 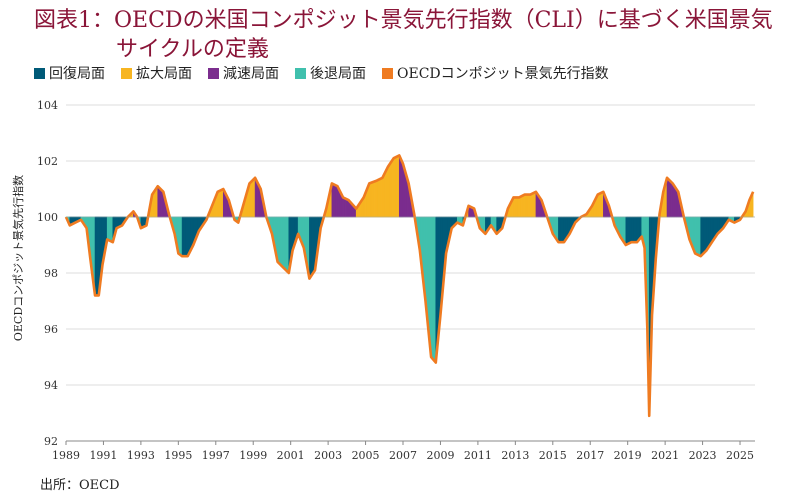 I want to click on x-tick-2009: 2009, so click(x=440, y=455).